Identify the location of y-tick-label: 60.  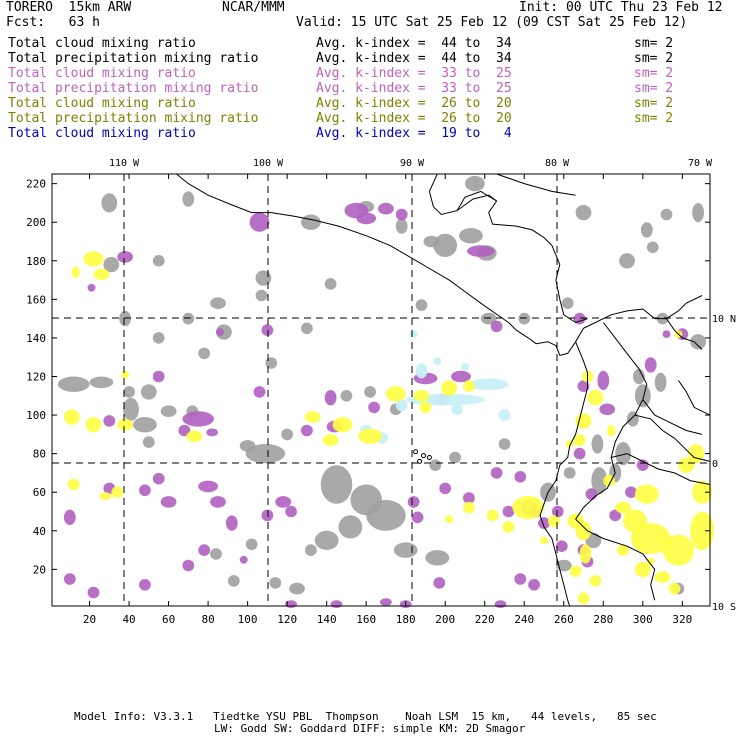
(39, 492).